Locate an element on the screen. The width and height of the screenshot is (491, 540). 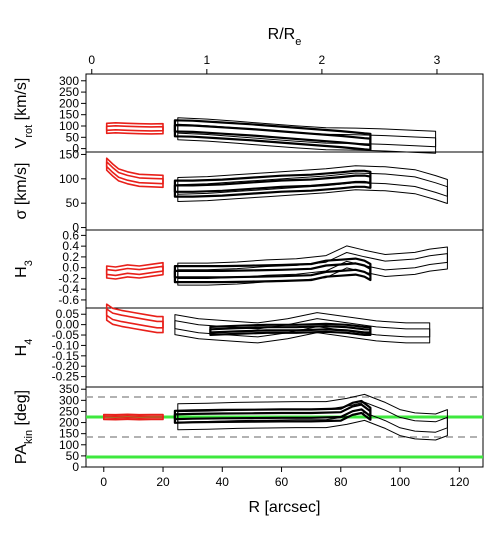
bottom-axis-tick-label: 20 is located at coordinates (163, 482).